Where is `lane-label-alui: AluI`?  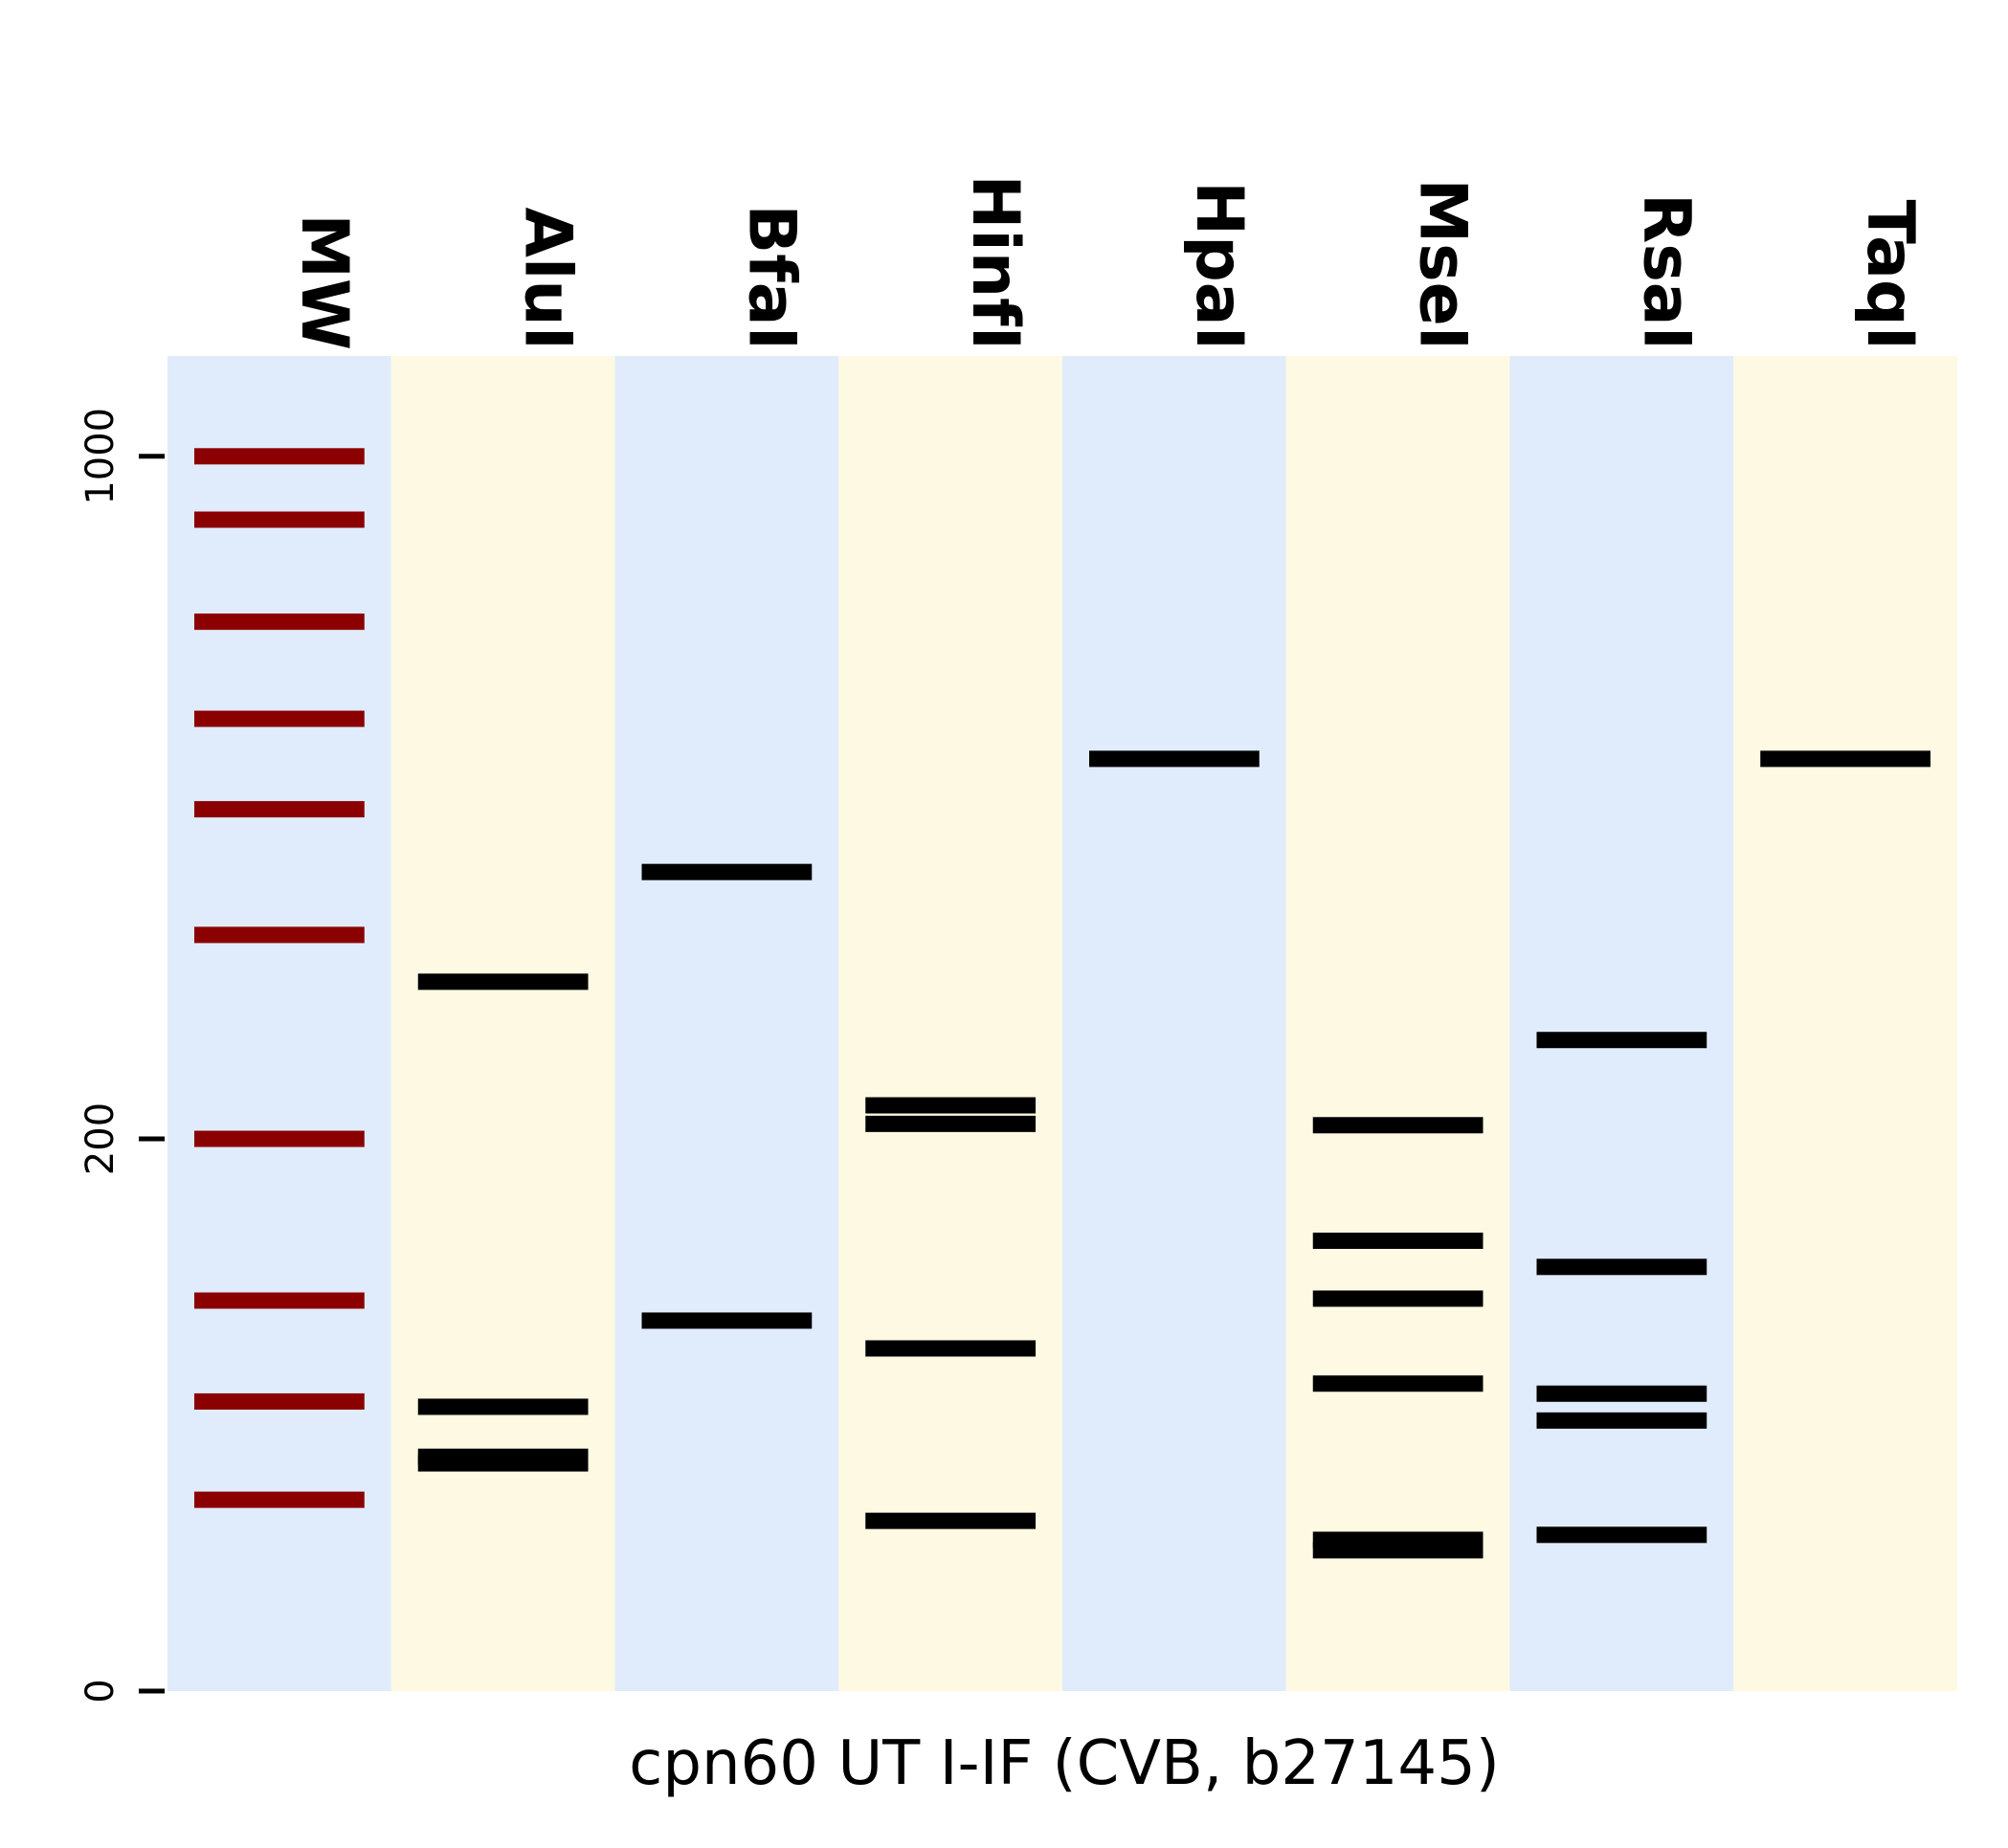
lane-label-alui: AluI is located at coordinates (548, 279).